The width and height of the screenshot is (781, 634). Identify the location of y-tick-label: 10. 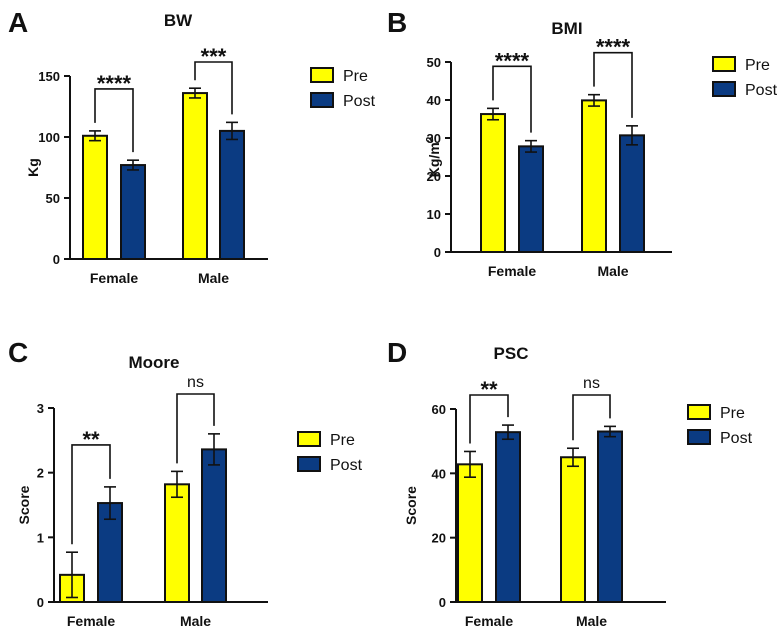
(434, 214).